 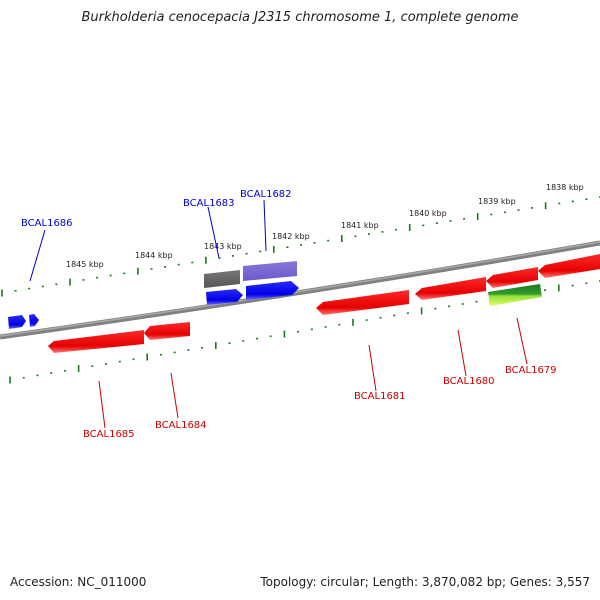 I want to click on kbp-label-1838: 1838 kbp, so click(x=565, y=187).